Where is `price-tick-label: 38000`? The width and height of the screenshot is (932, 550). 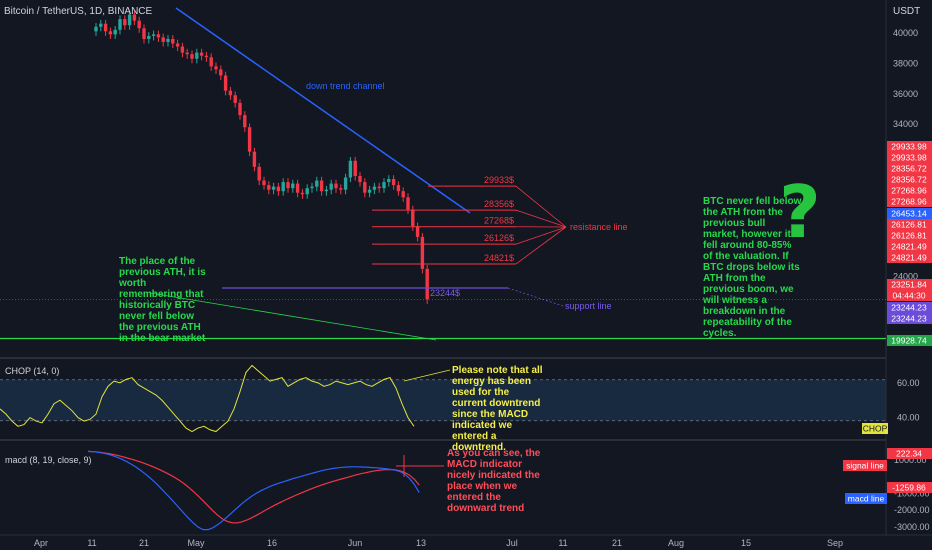
price-tick-label: 38000 is located at coordinates (905, 63).